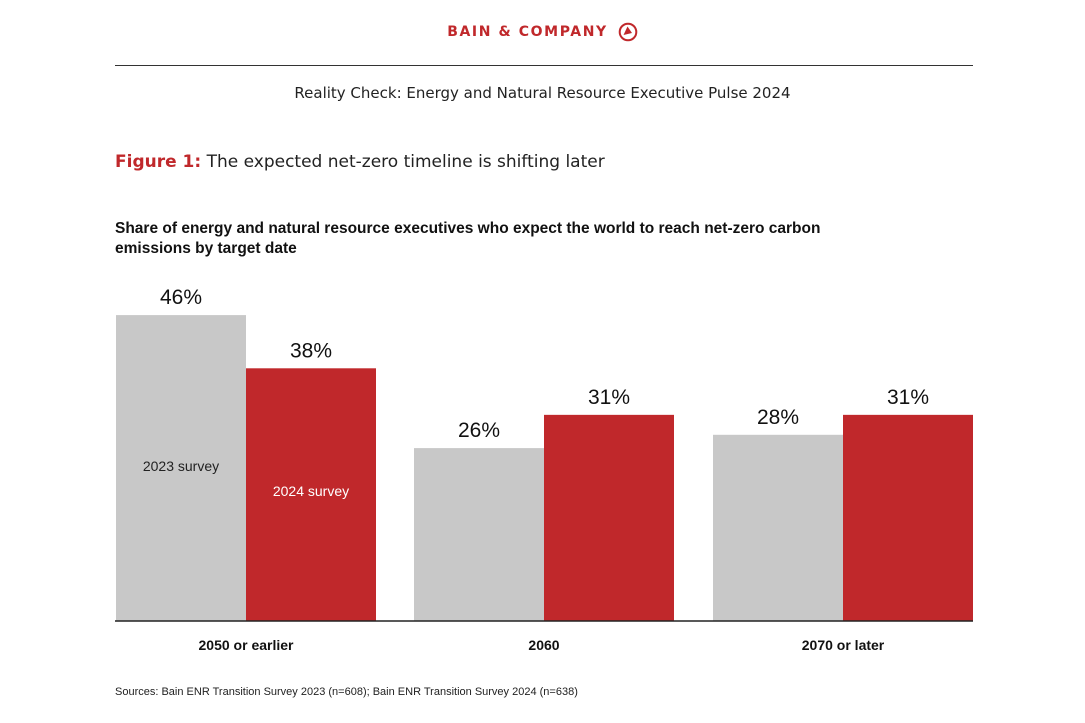  I want to click on legend-2024: 2024 survey, so click(311, 491).